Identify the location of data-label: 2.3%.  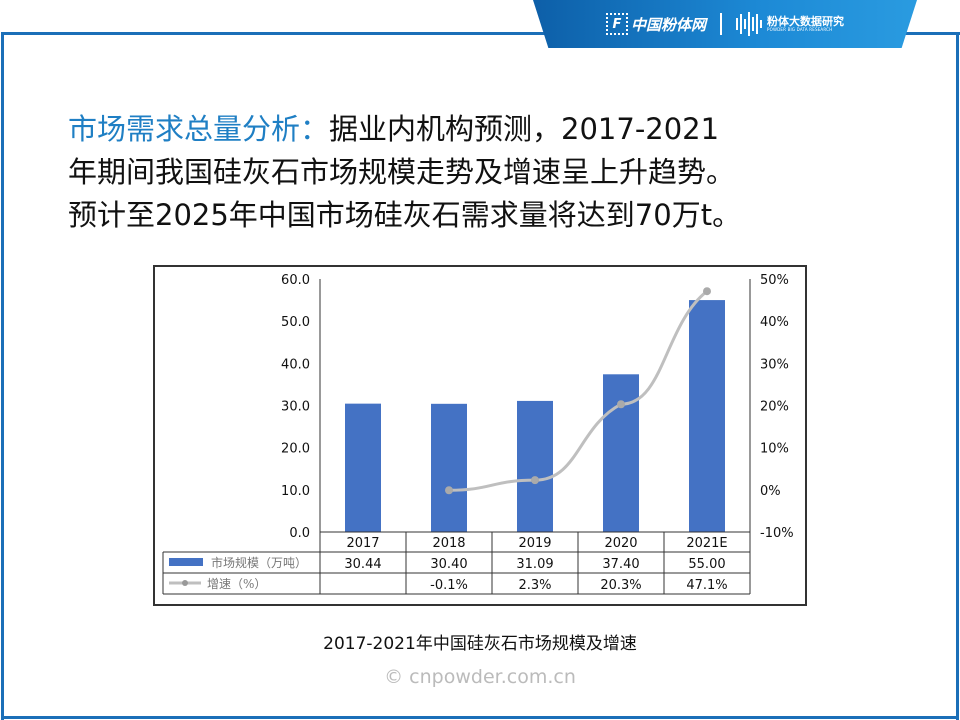
(534, 585).